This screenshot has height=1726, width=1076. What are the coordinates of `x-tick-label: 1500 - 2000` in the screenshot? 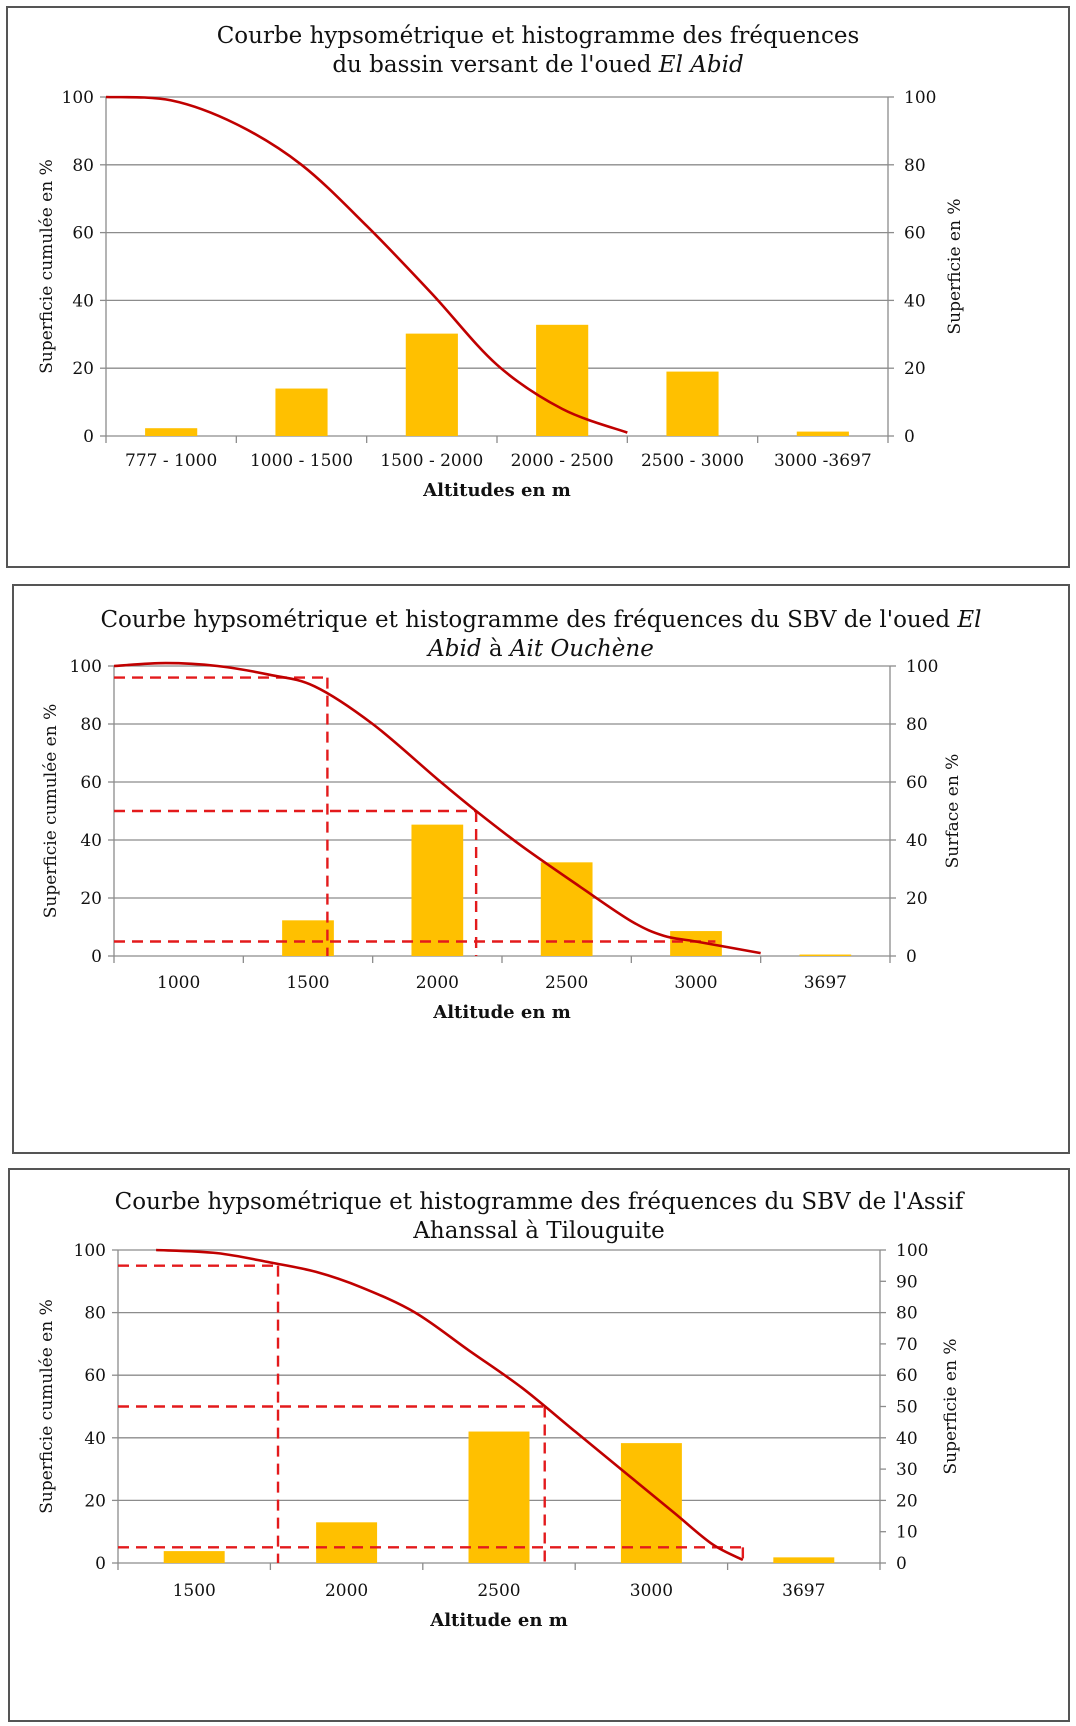 It's located at (431, 461).